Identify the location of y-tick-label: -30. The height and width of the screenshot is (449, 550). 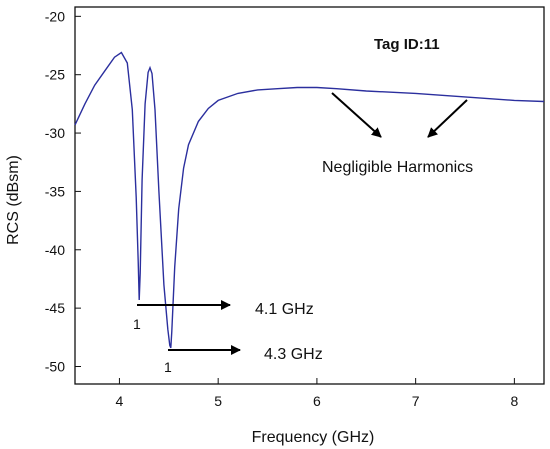
(55, 133).